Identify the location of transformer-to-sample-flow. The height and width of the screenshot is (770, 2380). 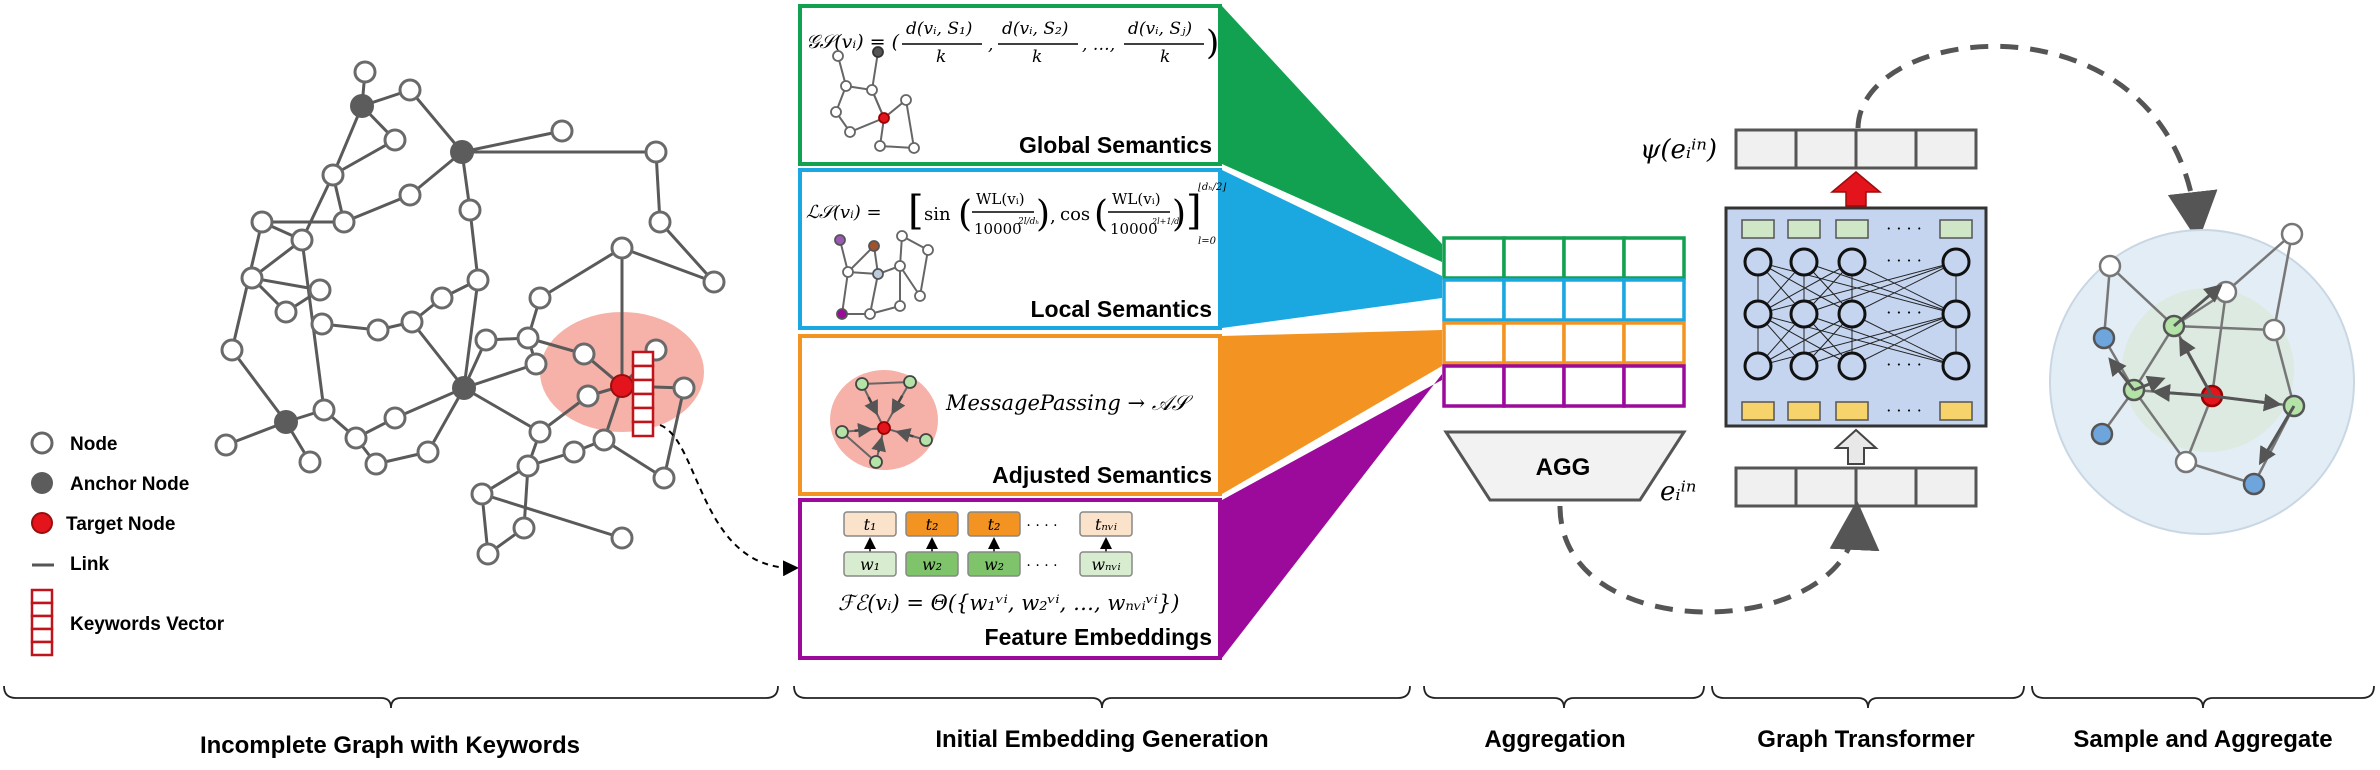
(2036, 142).